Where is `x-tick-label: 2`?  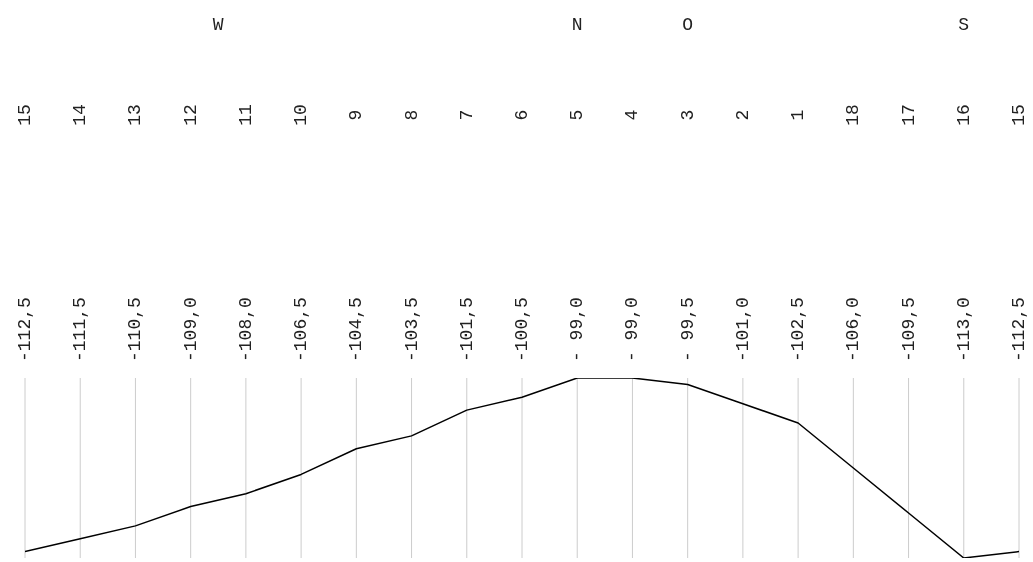
x-tick-label: 2 is located at coordinates (742, 115).